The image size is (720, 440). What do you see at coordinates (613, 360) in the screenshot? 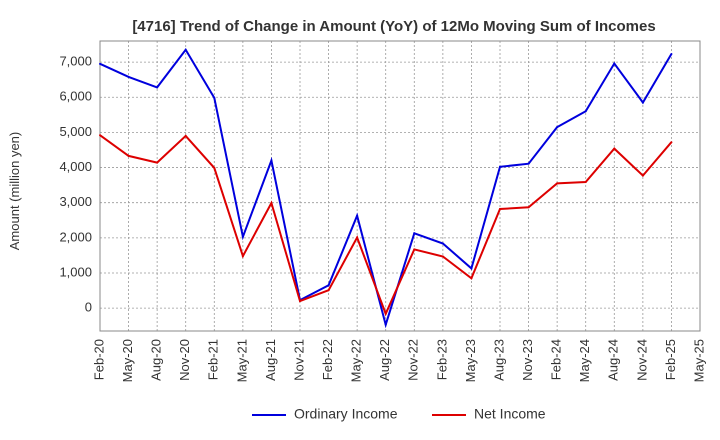
I see `x-tick-label: Aug-24` at bounding box center [613, 360].